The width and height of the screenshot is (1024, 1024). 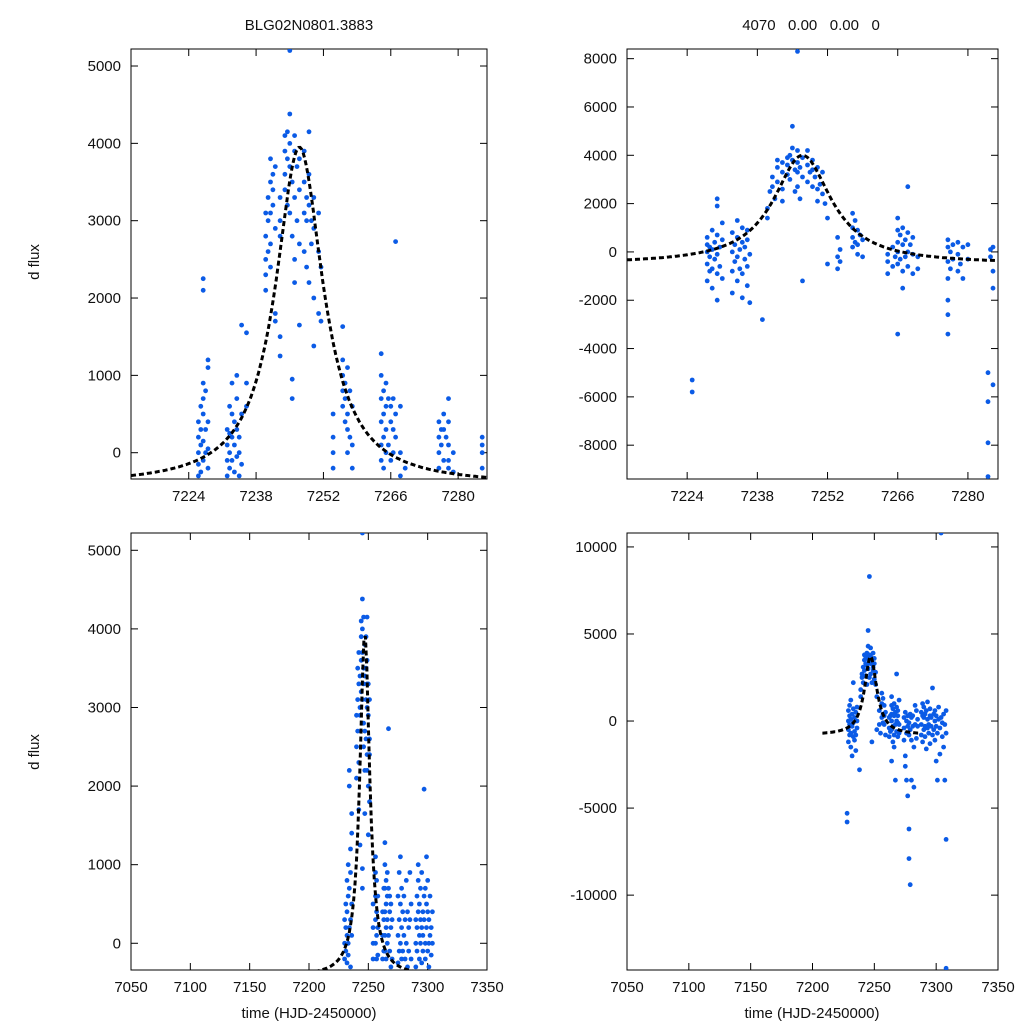 I want to click on x-tick-label: 7350, so click(x=486, y=987).